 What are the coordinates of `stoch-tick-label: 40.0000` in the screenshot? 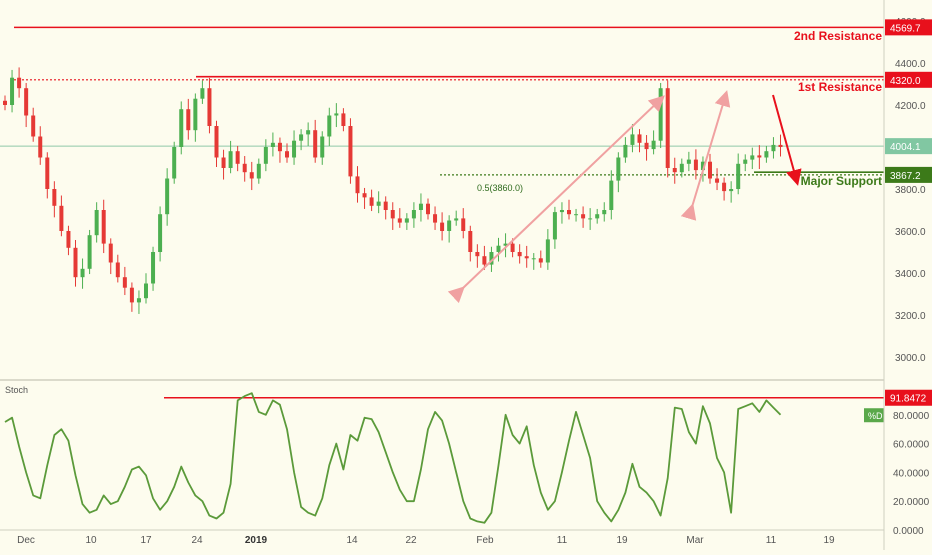 It's located at (911, 473).